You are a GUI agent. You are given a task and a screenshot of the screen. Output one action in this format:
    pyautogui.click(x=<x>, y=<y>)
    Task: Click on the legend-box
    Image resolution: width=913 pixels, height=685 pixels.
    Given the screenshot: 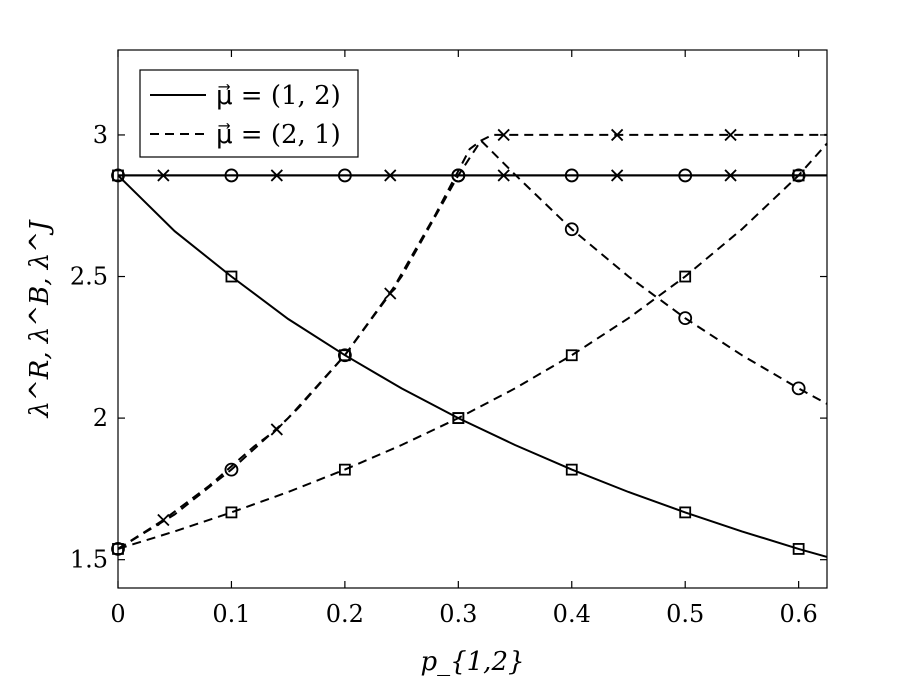 What is the action you would take?
    pyautogui.click(x=249, y=113)
    